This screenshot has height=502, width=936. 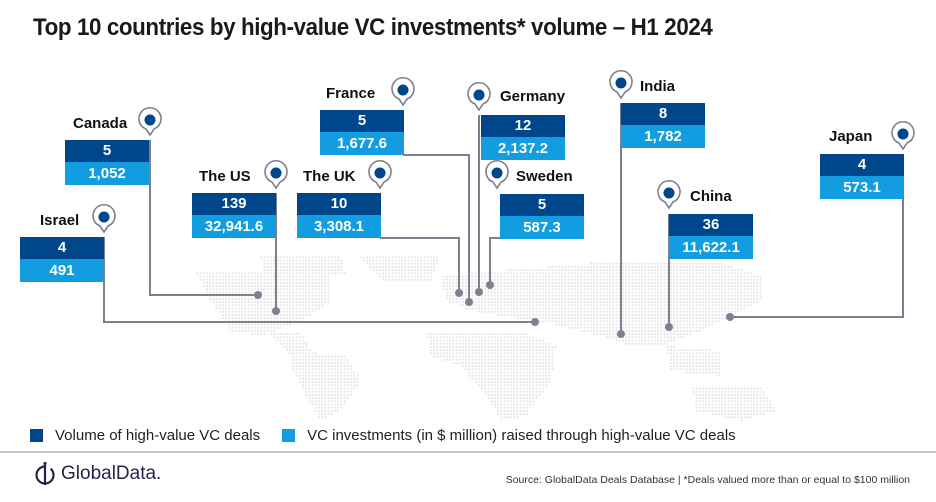 What do you see at coordinates (258, 295) in the screenshot?
I see `location-dot-canada` at bounding box center [258, 295].